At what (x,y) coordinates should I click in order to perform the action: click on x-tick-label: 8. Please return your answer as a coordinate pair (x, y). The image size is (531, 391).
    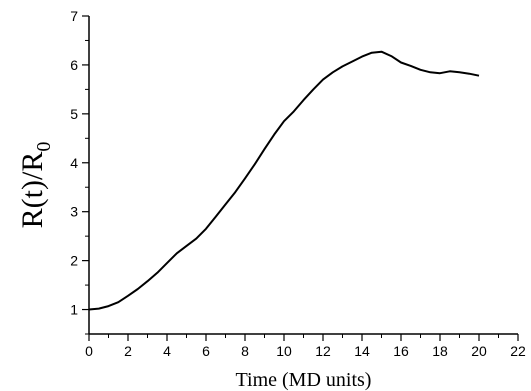
    Looking at the image, I should click on (245, 351).